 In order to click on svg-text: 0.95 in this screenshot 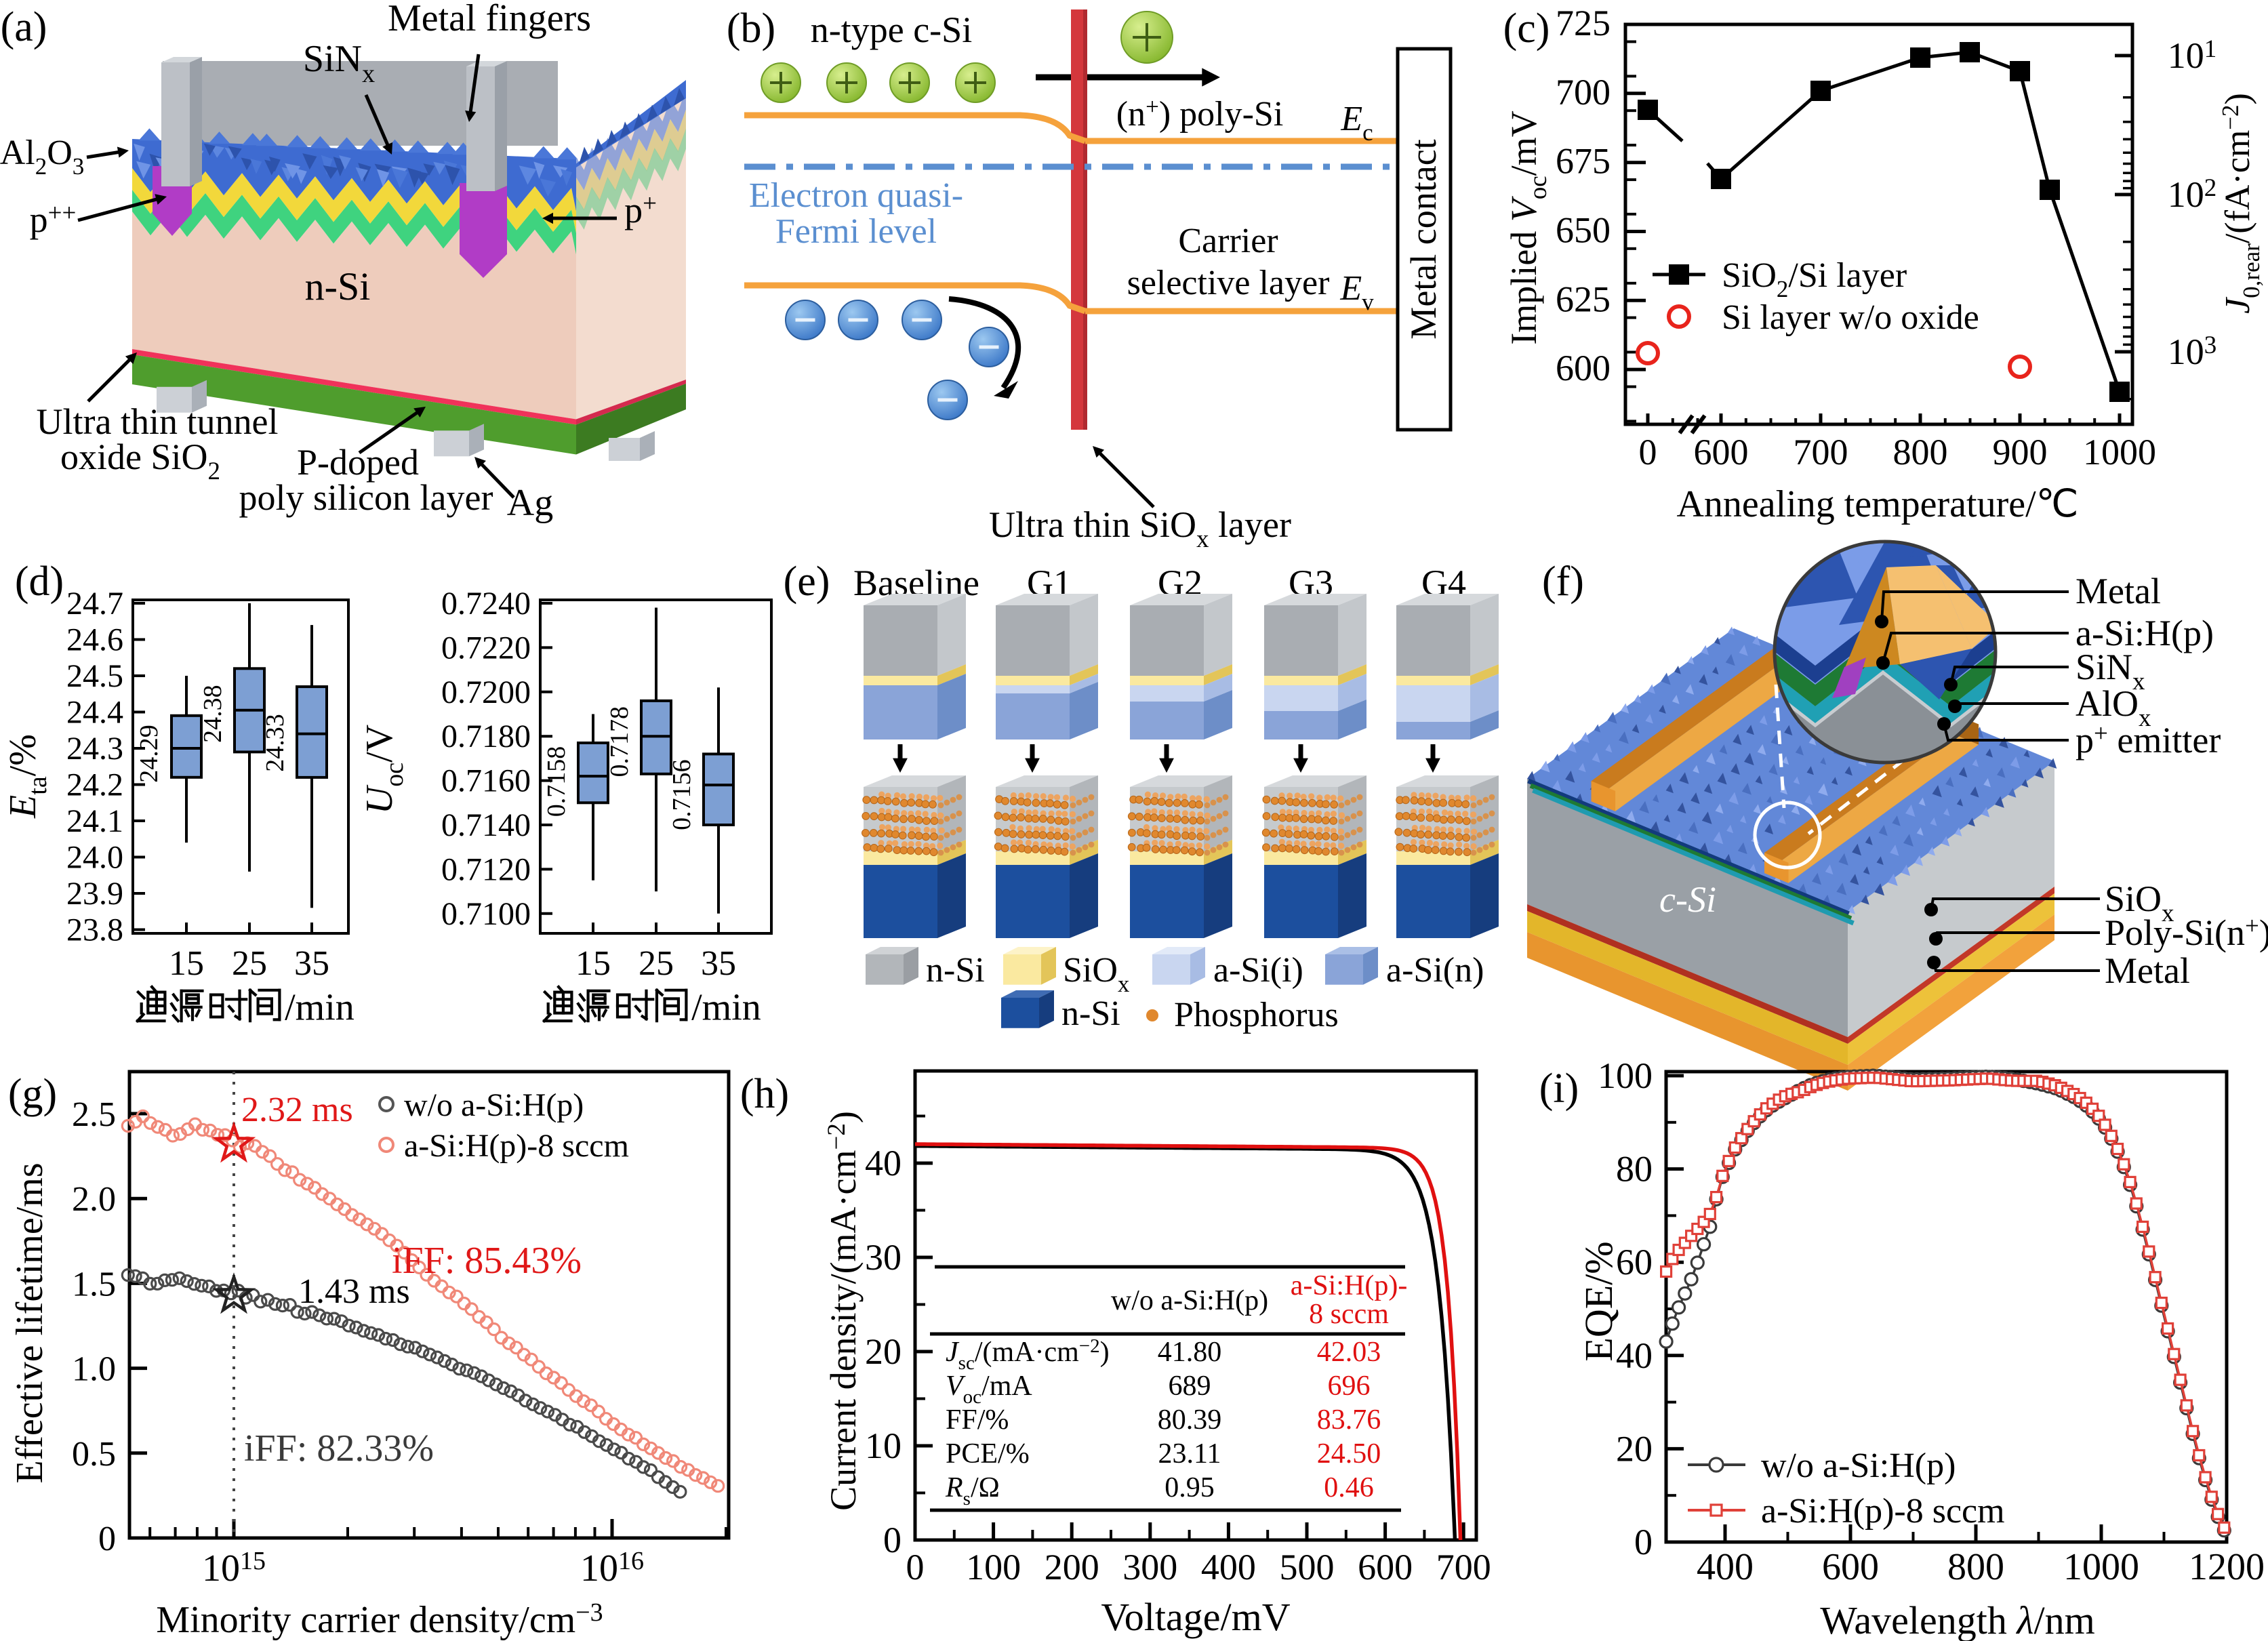, I will do `click(1190, 1488)`.